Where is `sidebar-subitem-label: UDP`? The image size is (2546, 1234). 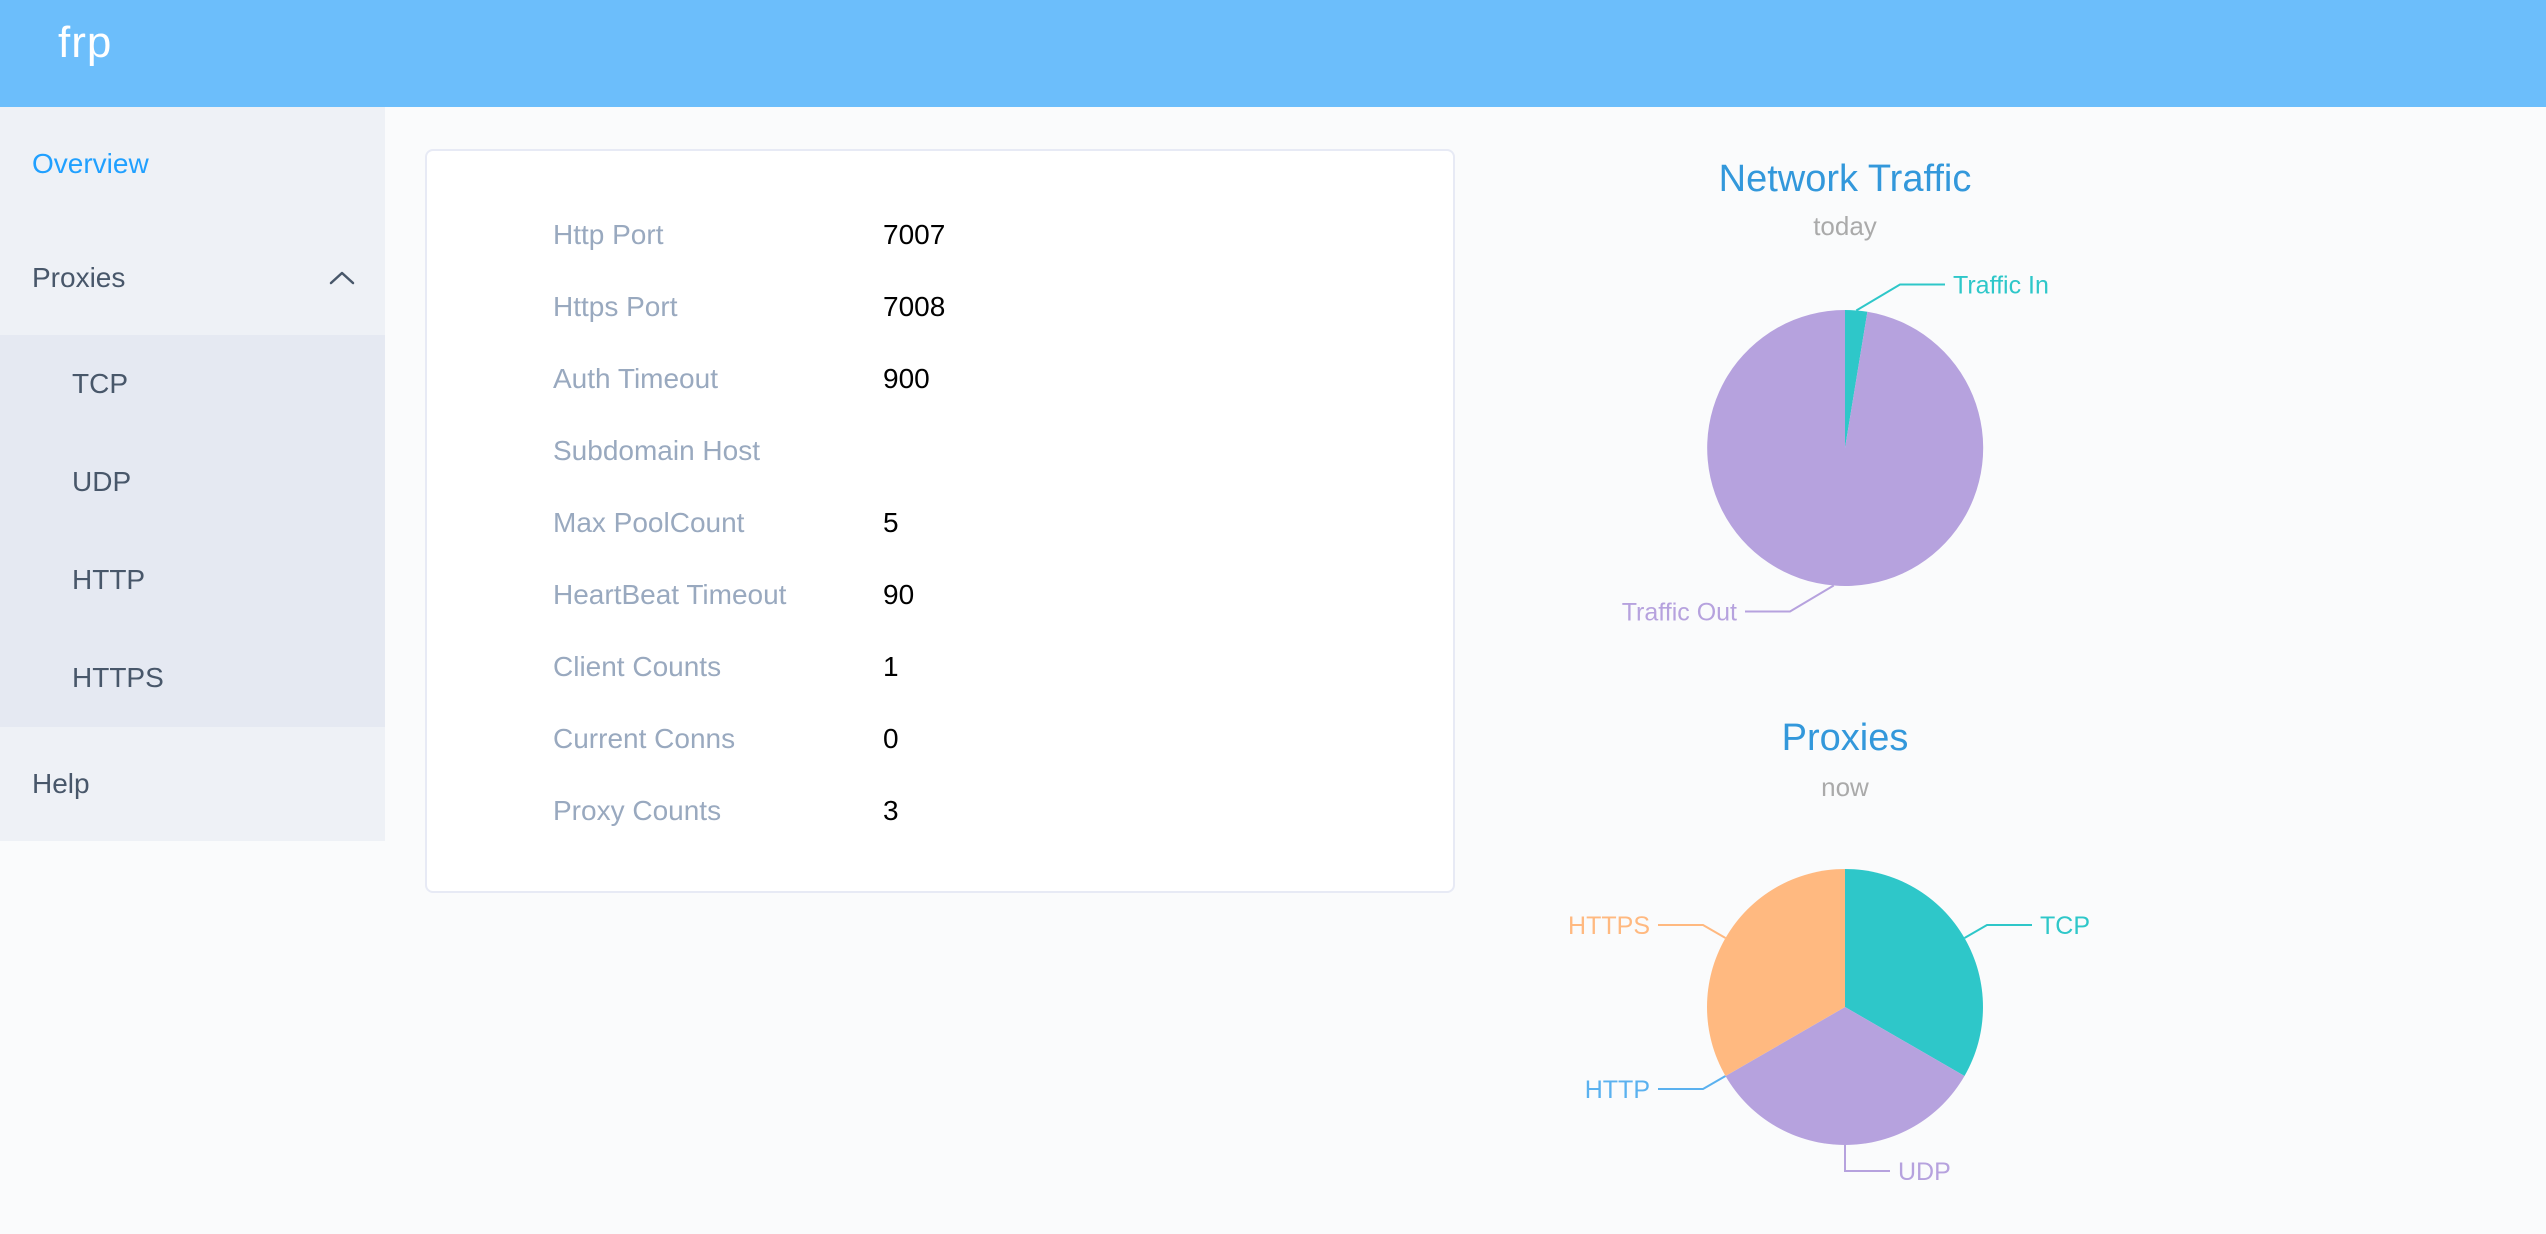 sidebar-subitem-label: UDP is located at coordinates (102, 481).